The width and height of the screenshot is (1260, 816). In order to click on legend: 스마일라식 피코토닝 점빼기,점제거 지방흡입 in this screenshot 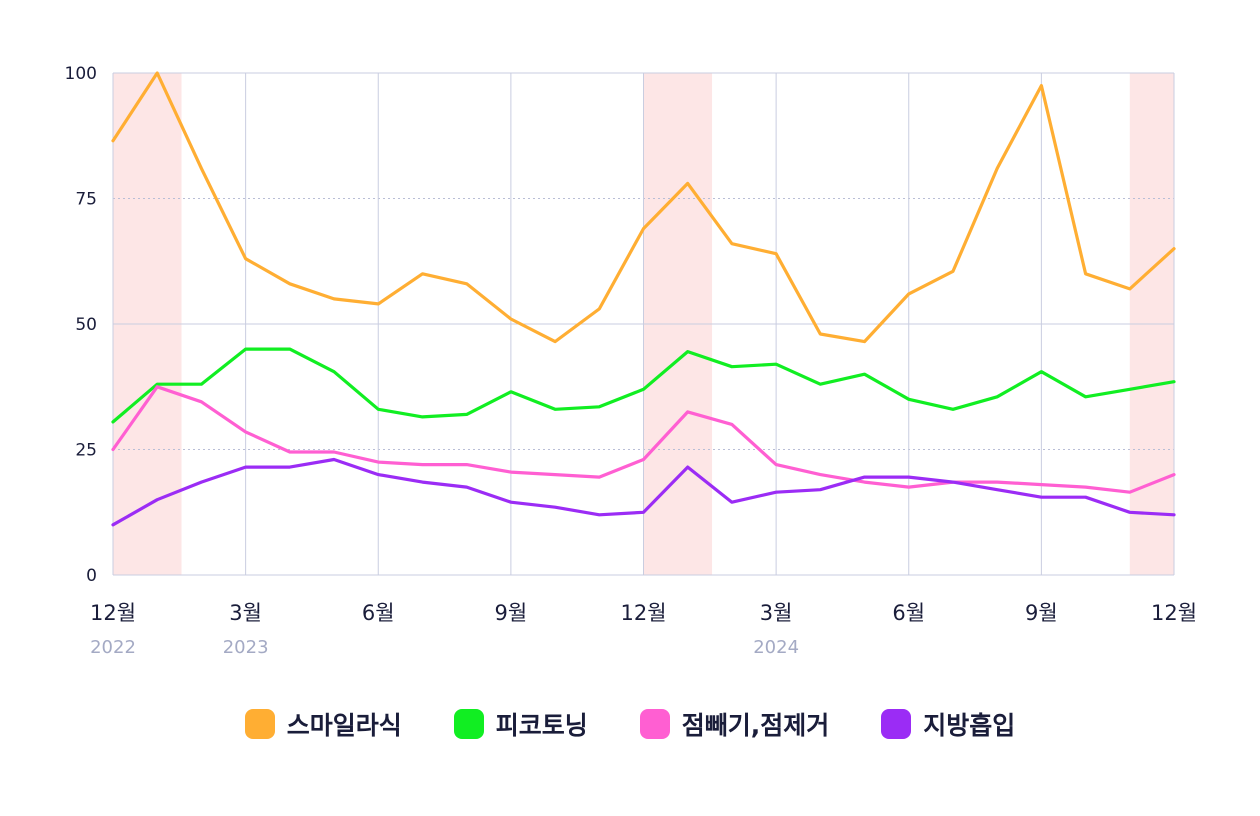, I will do `click(630, 724)`.